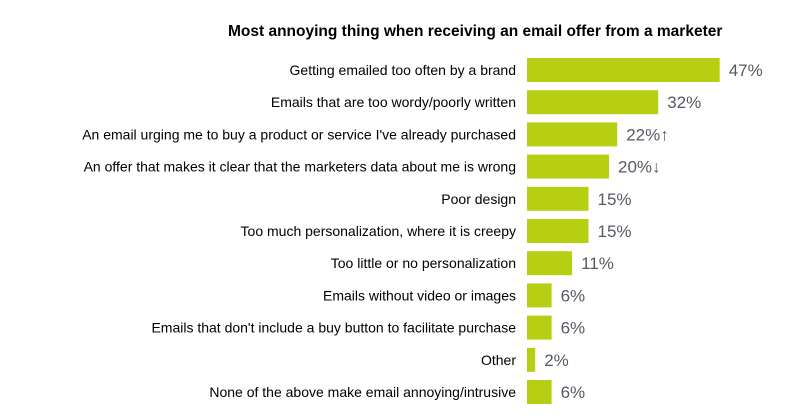  I want to click on category-label: Getting emailed too often by a brand, so click(403, 70).